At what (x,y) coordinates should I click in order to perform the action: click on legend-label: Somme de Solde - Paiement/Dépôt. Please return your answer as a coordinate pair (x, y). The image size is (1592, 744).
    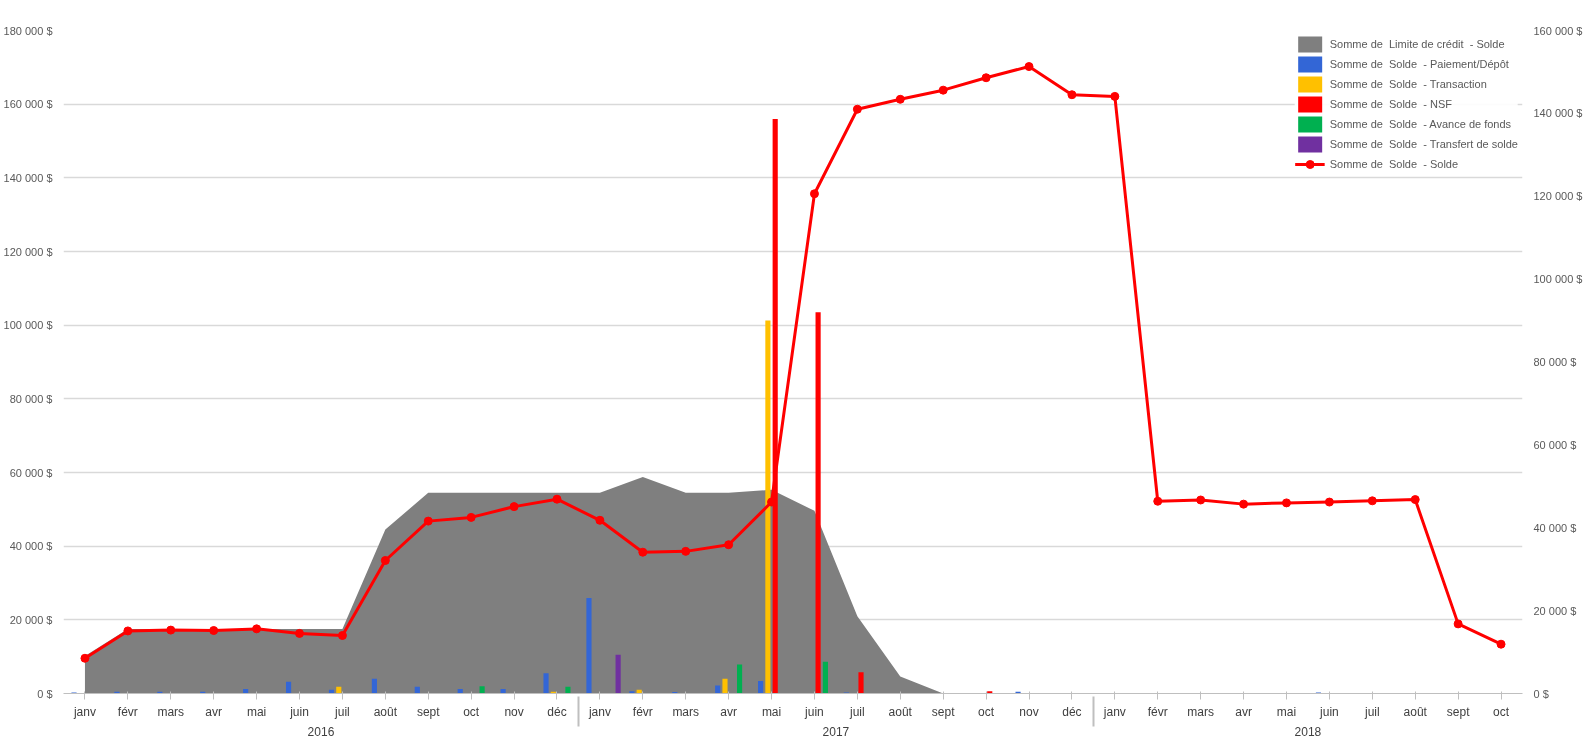
    Looking at the image, I should click on (1419, 64).